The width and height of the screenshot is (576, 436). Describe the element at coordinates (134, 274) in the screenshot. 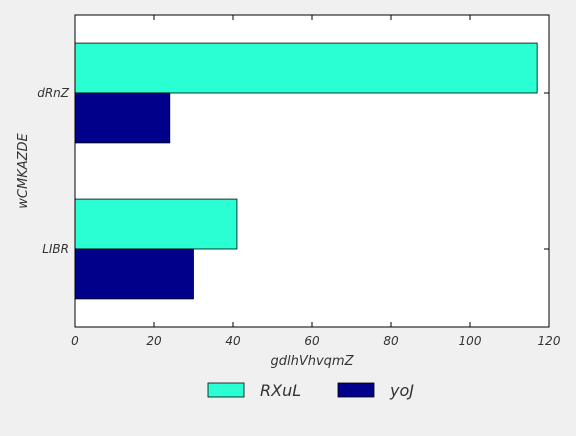

I see `bar-yoJ-LIBR` at that location.